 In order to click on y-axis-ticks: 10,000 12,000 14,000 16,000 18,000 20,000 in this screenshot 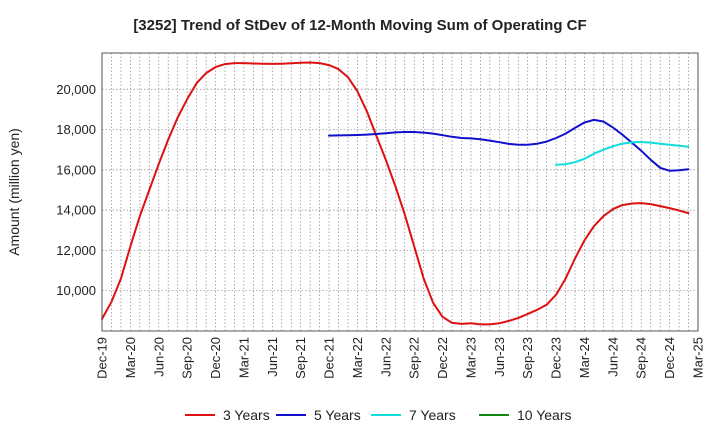, I will do `click(76, 190)`.